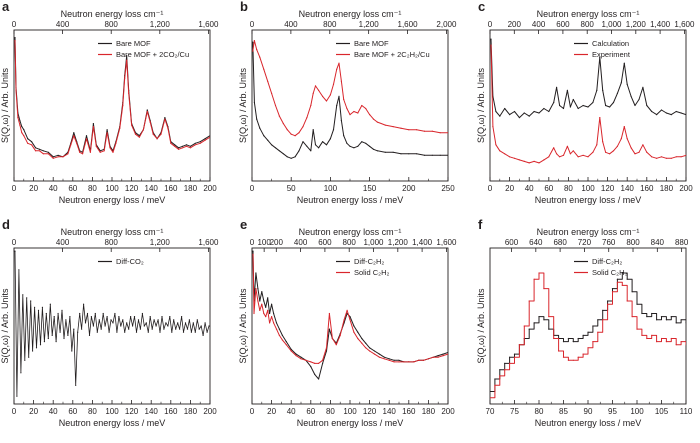 The height and width of the screenshot is (443, 700). I want to click on top-tick-label: 680, so click(560, 242).